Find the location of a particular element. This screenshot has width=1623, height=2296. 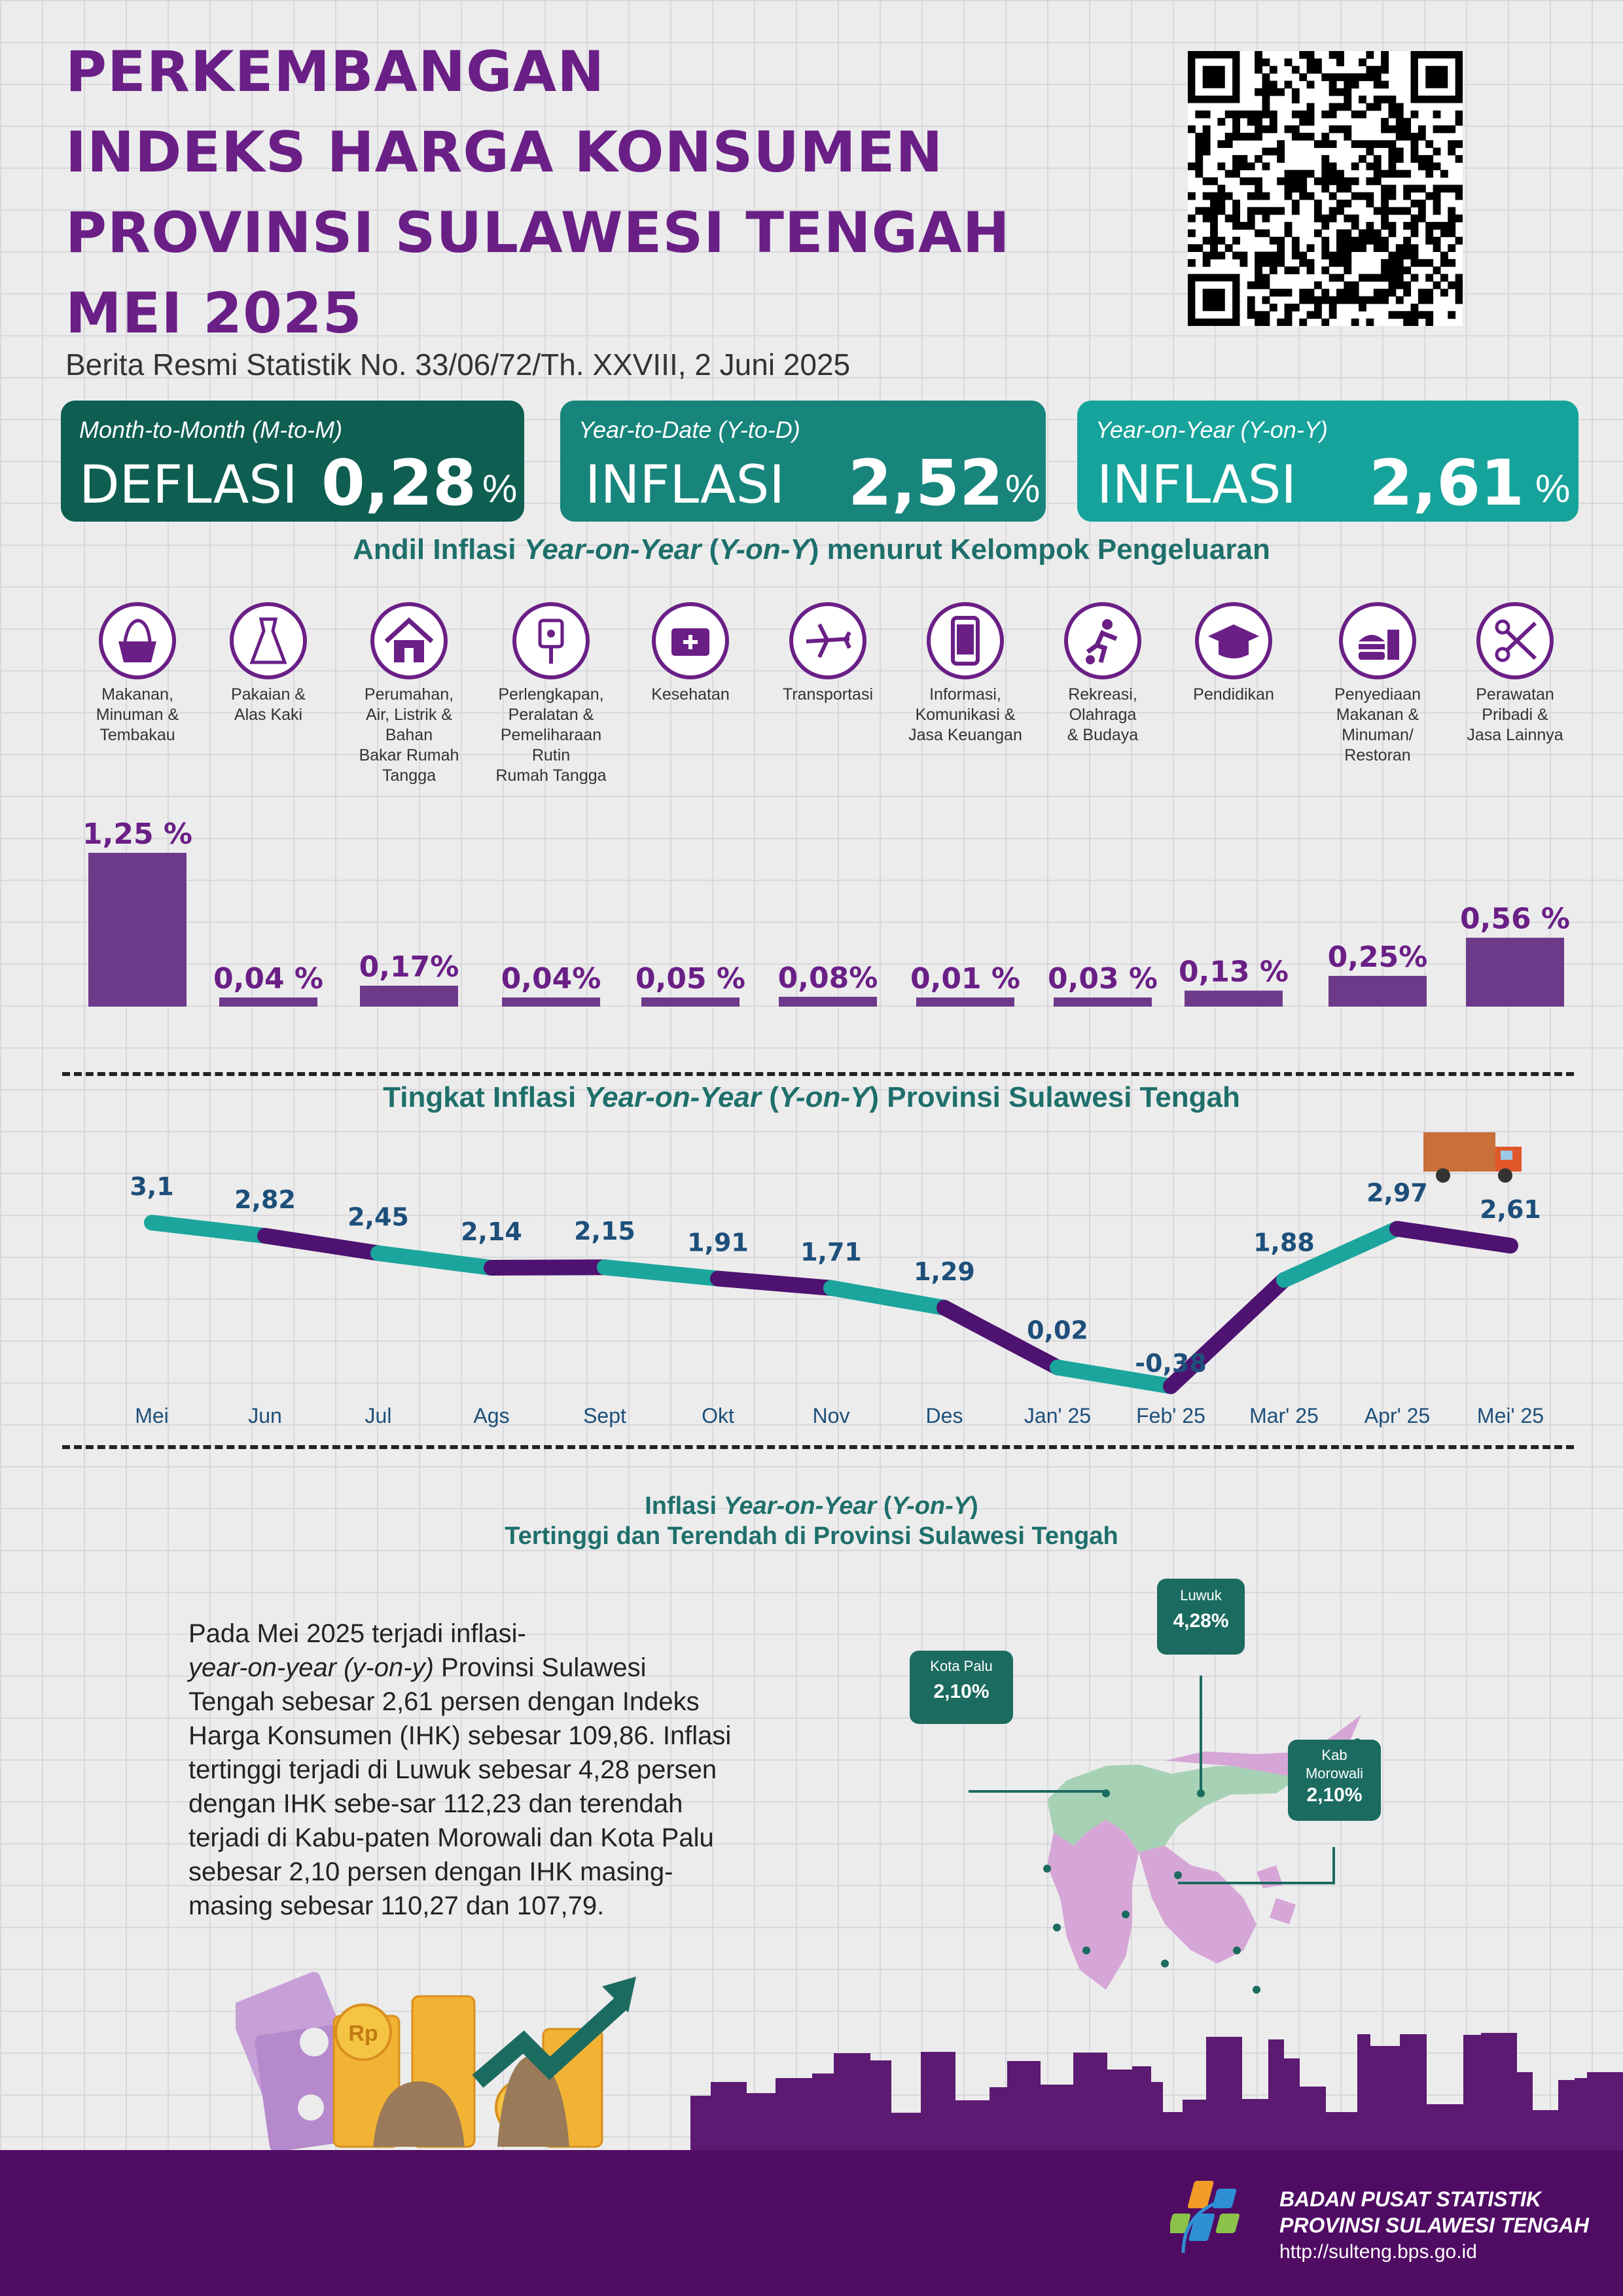

fastfood-icon is located at coordinates (1377, 640).